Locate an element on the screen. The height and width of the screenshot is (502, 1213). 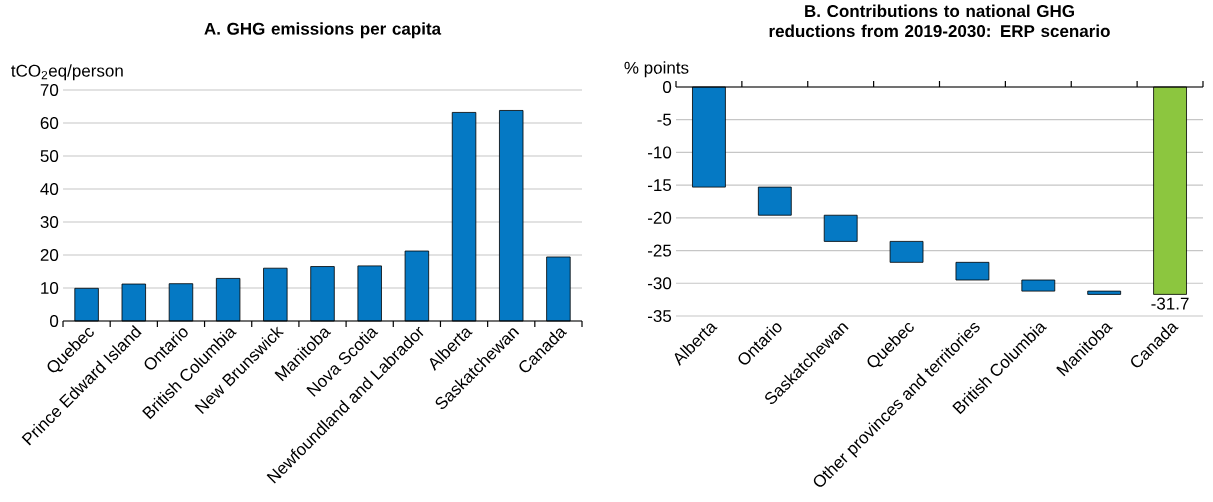
y-tick-label: 60 is located at coordinates (49, 123).